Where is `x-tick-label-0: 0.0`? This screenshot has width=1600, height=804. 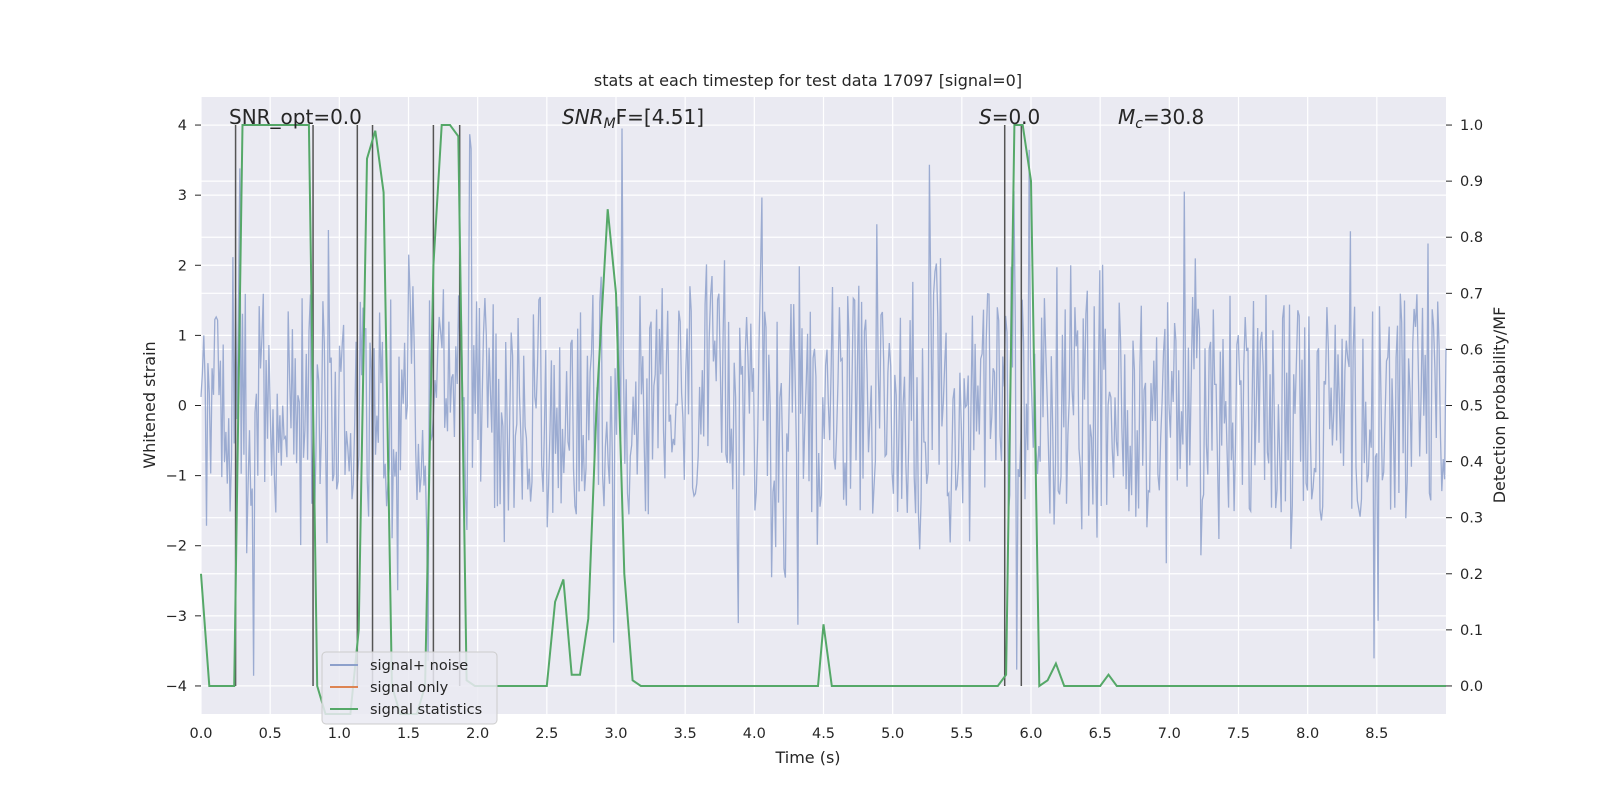
x-tick-label-0: 0.0 is located at coordinates (200, 734).